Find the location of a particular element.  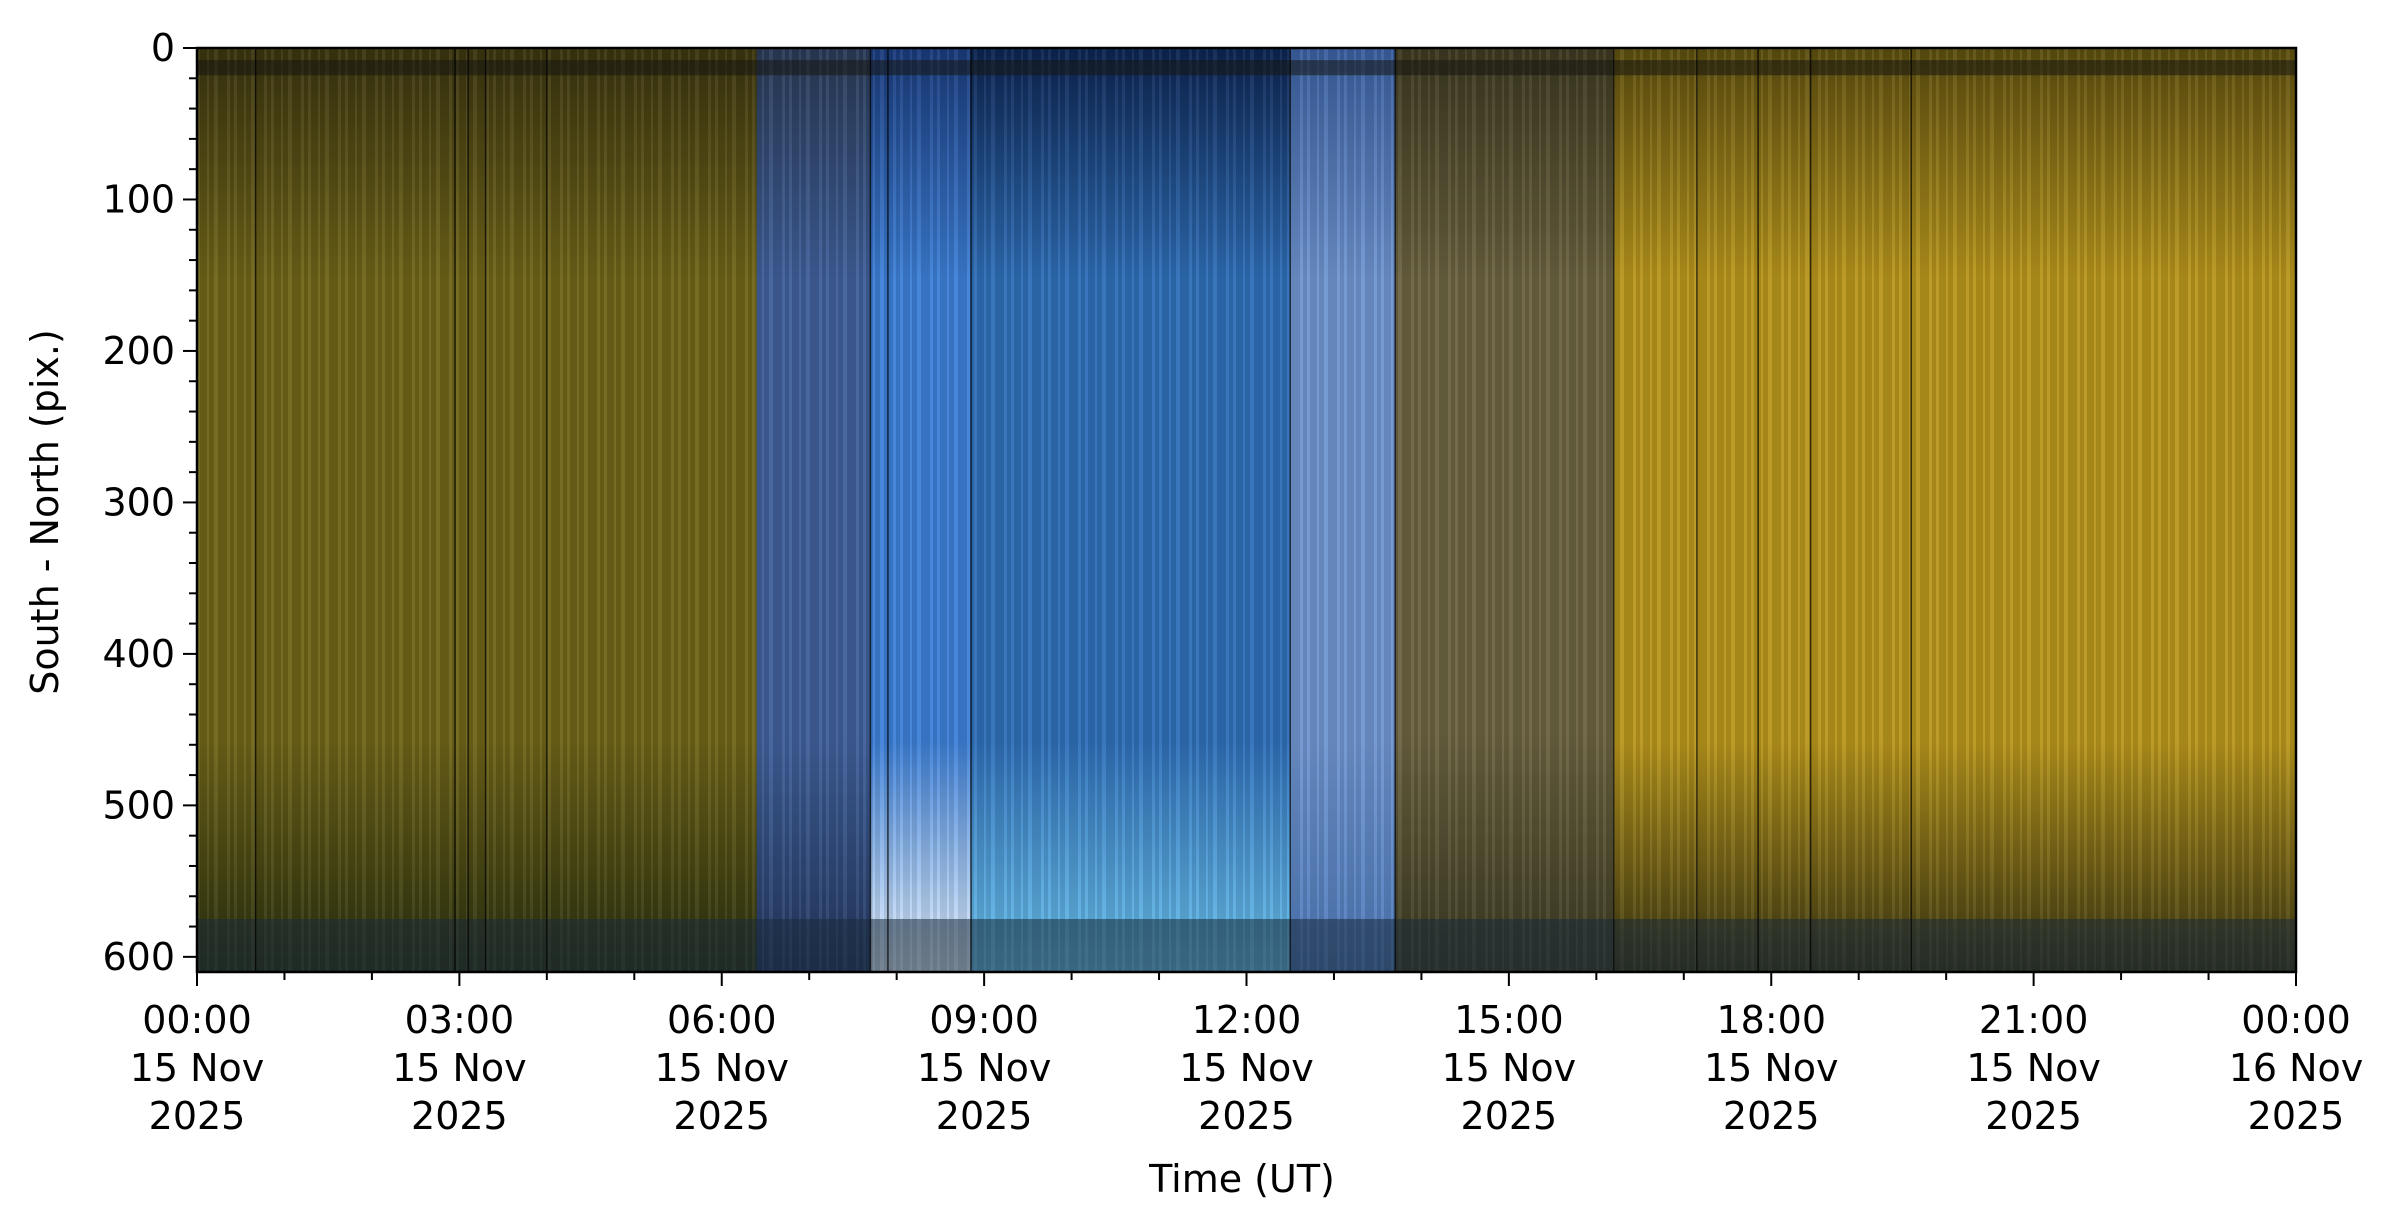

x-tick-label: 12:00 is located at coordinates (1247, 1020).